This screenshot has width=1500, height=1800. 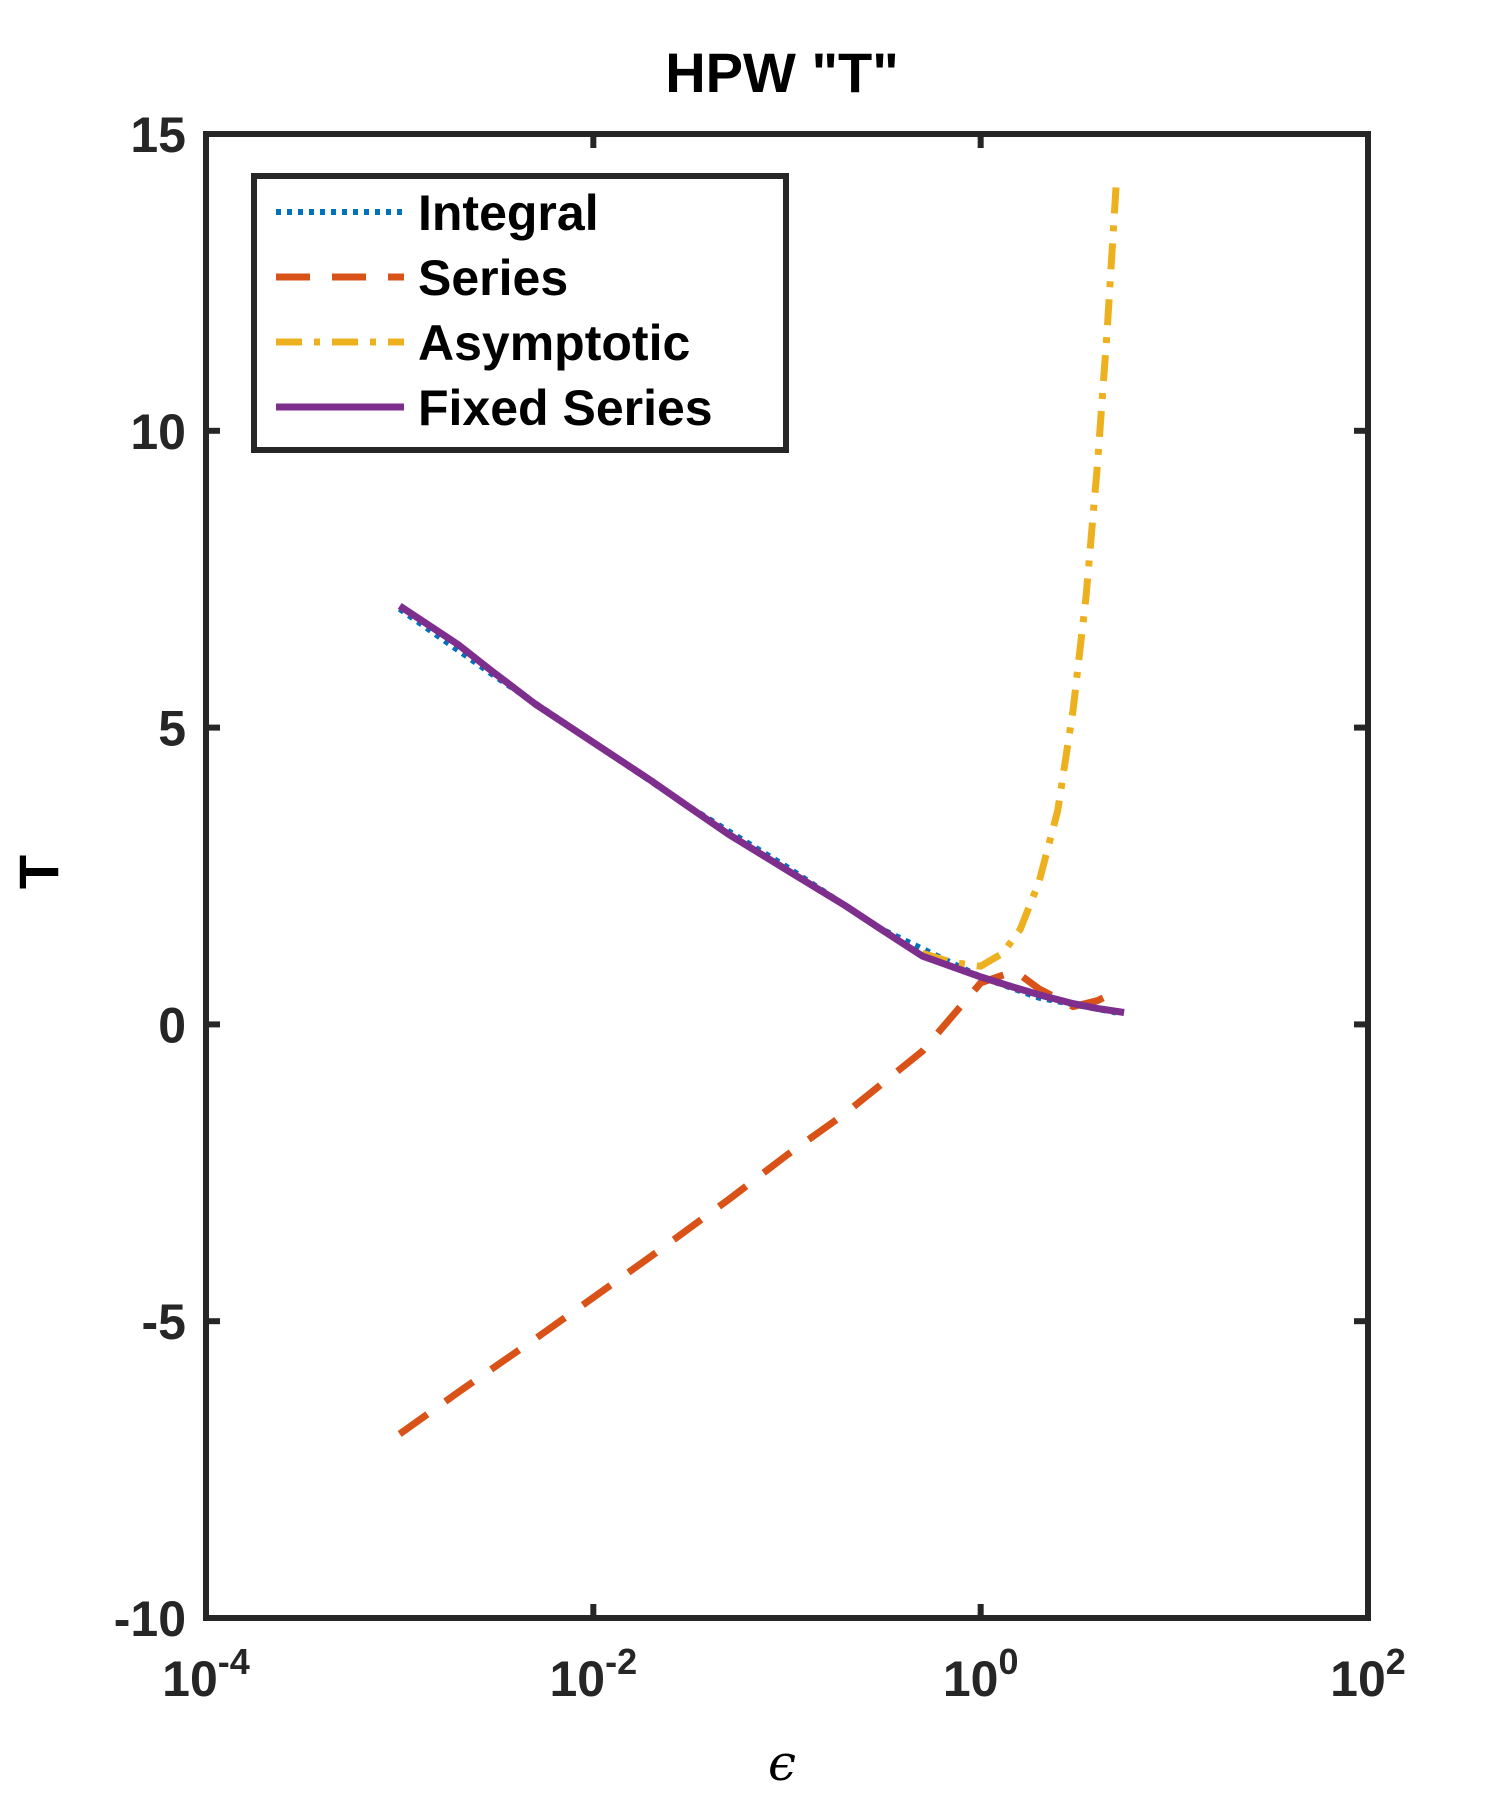 What do you see at coordinates (158, 135) in the screenshot?
I see `y-tick-label: 15` at bounding box center [158, 135].